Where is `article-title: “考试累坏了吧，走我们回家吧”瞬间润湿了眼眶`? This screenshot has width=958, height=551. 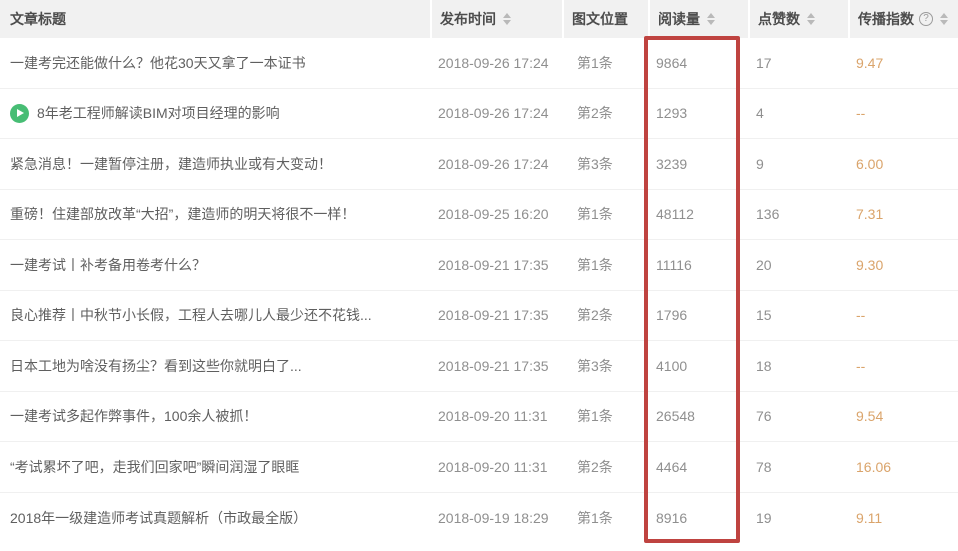
article-title: “考试累坏了吧，走我们回家吧”瞬间润湿了眼眶 is located at coordinates (155, 466).